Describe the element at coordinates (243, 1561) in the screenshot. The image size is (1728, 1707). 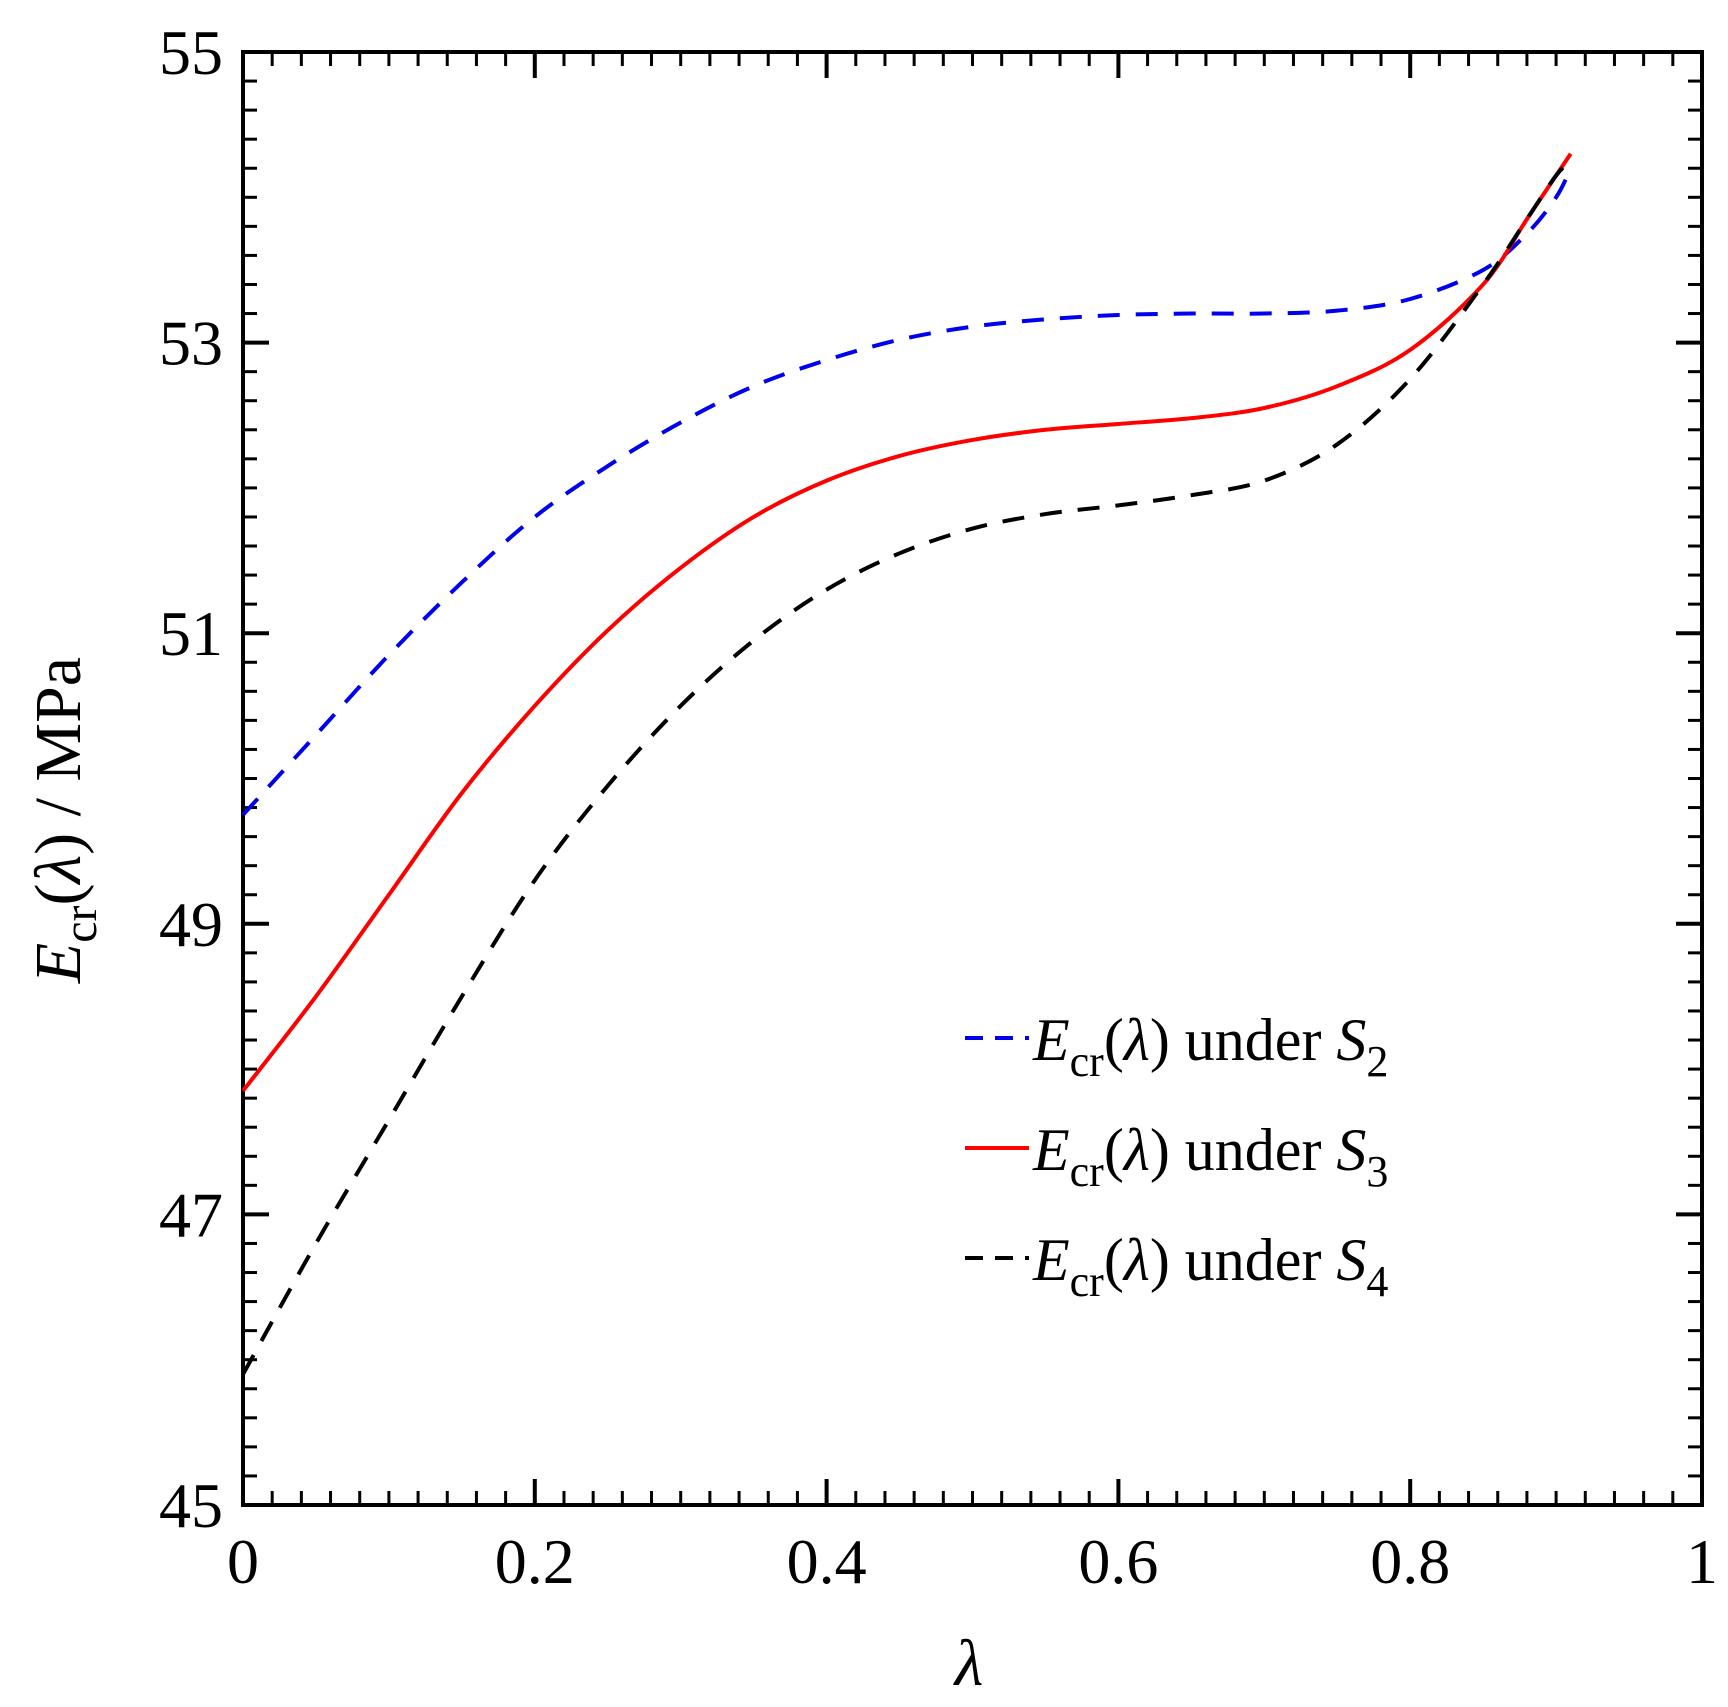
I see `x-tick-label: 0` at that location.